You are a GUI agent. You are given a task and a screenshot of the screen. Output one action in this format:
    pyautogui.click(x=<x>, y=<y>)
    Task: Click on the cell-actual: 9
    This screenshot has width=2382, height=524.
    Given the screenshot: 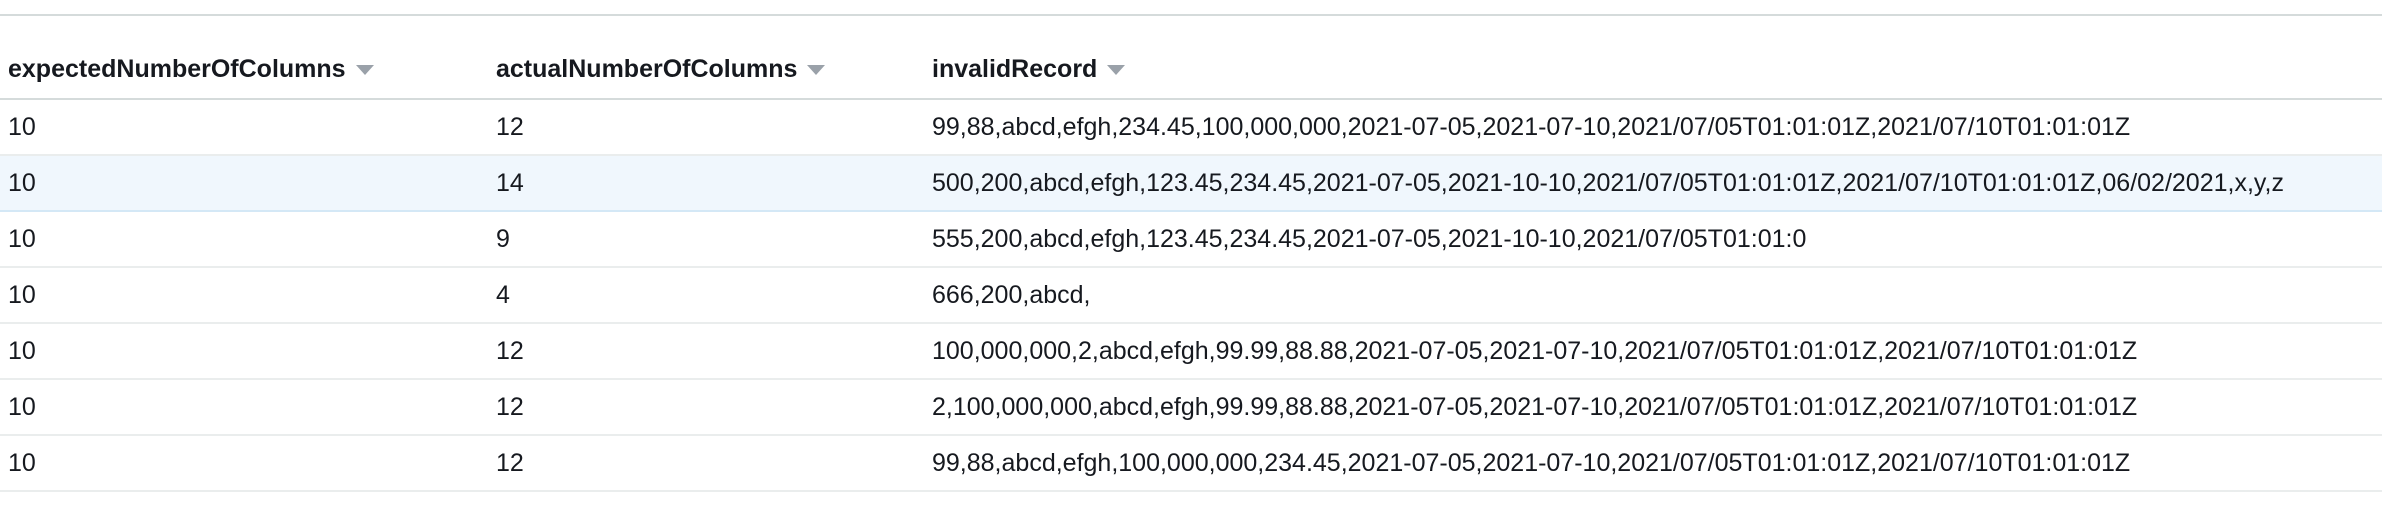 What is the action you would take?
    pyautogui.click(x=503, y=238)
    